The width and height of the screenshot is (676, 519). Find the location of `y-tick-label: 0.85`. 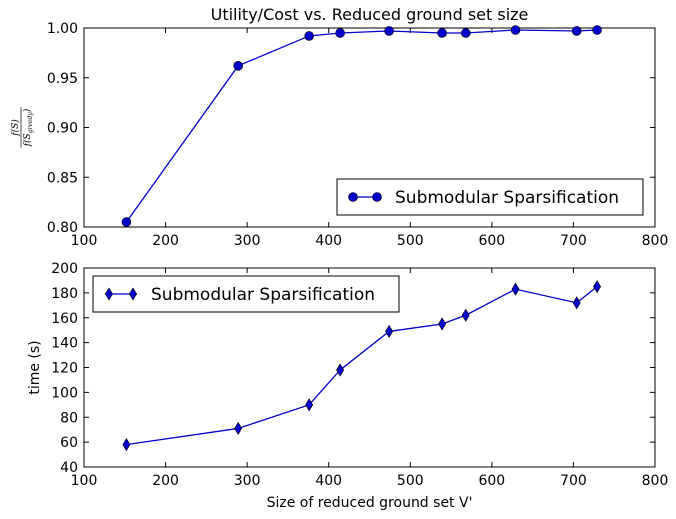

y-tick-label: 0.85 is located at coordinates (62, 178).